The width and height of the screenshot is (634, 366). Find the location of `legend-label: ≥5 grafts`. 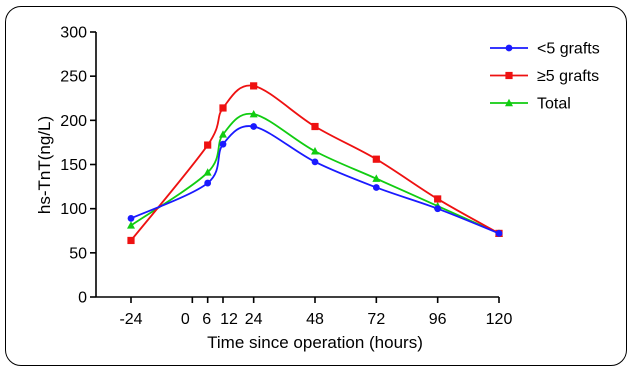

legend-label: ≥5 grafts is located at coordinates (568, 76).